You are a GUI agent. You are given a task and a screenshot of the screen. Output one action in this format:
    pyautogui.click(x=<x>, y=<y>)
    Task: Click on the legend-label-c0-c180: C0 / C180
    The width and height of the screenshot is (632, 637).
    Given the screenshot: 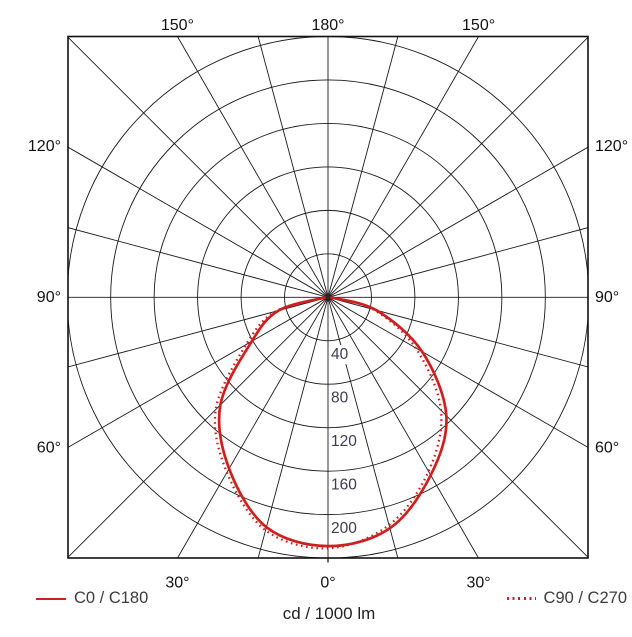 What is the action you would take?
    pyautogui.click(x=111, y=598)
    